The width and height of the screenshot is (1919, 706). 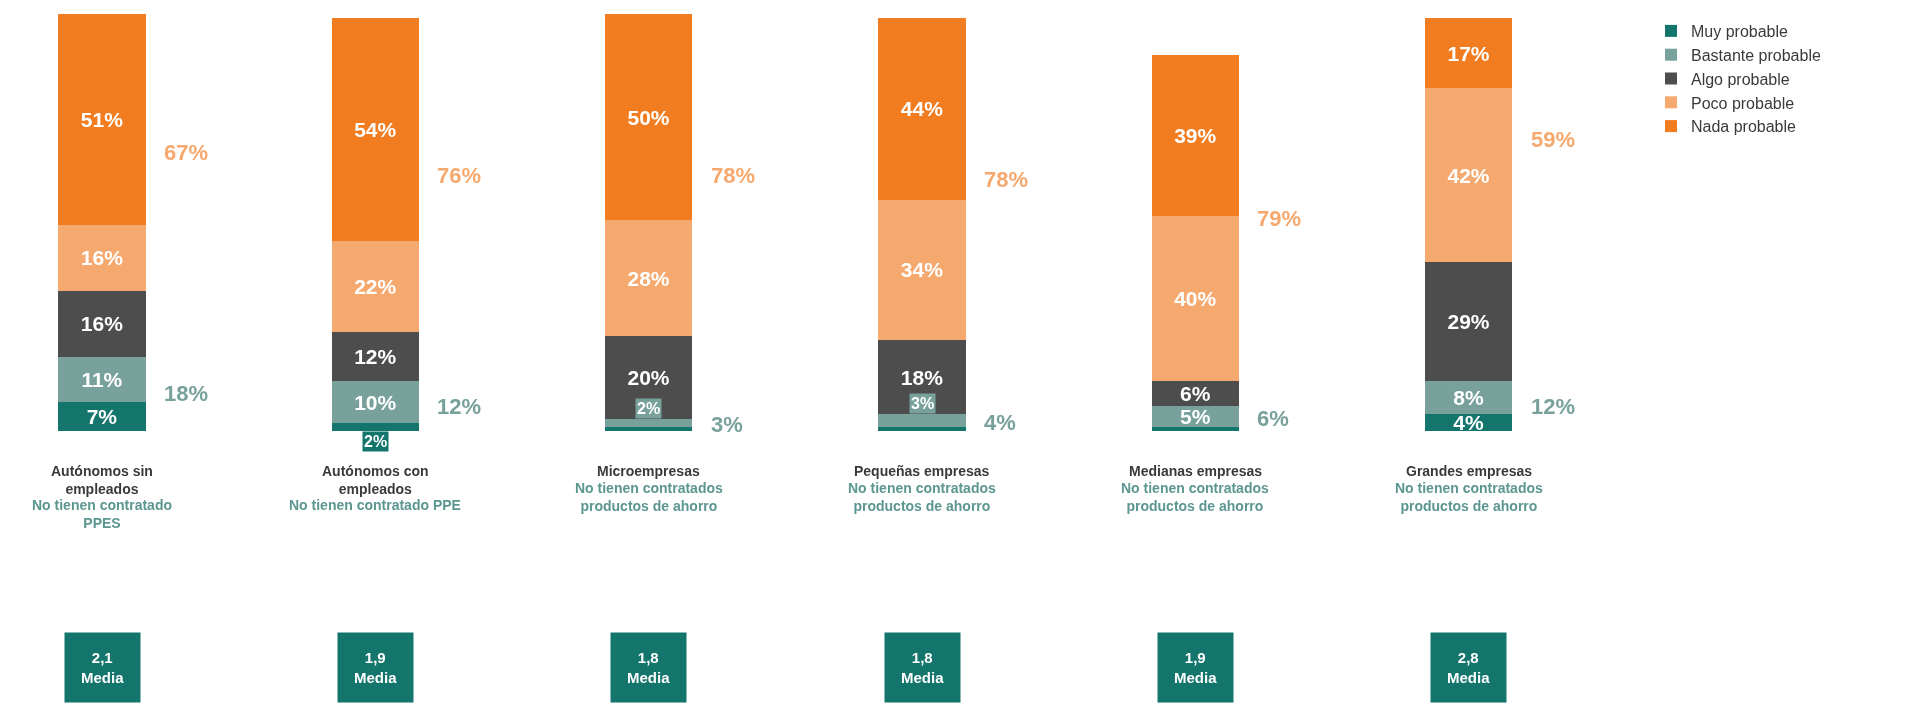 What do you see at coordinates (923, 403) in the screenshot?
I see `data-label: 3%` at bounding box center [923, 403].